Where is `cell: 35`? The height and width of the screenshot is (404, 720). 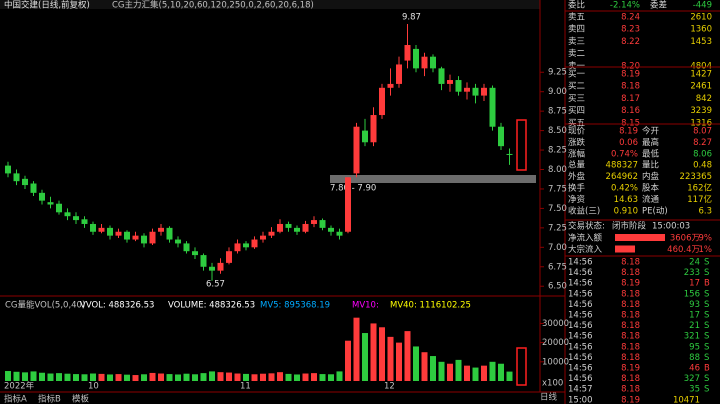 cell: 35 is located at coordinates (694, 390).